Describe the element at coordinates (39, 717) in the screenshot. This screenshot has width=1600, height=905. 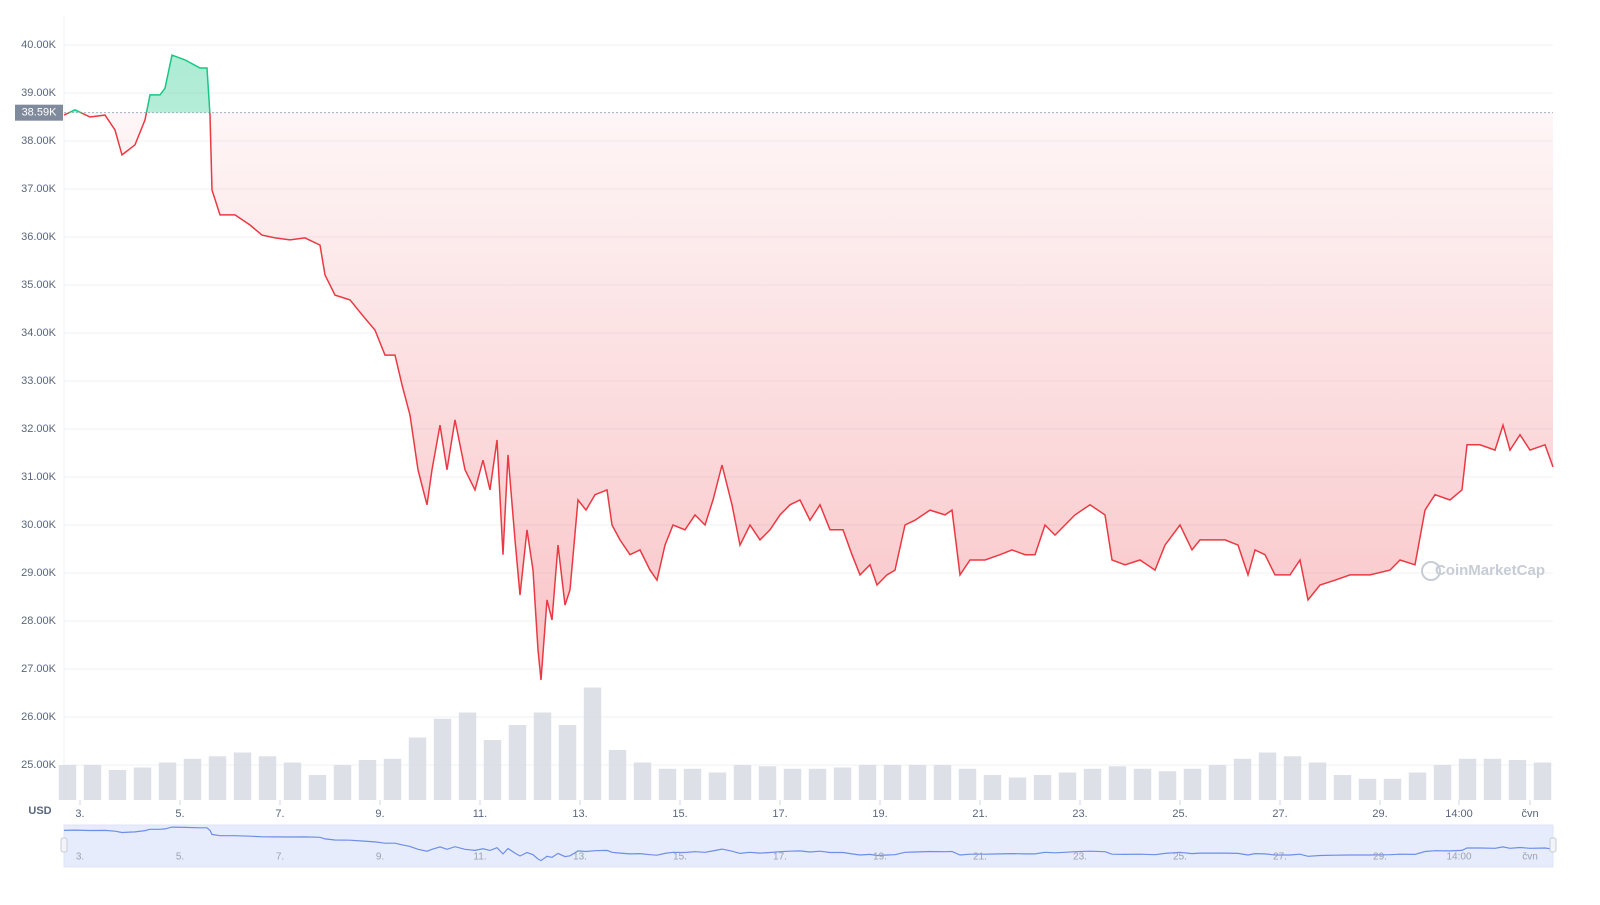
I see `y-tick-label: 26.00K` at that location.